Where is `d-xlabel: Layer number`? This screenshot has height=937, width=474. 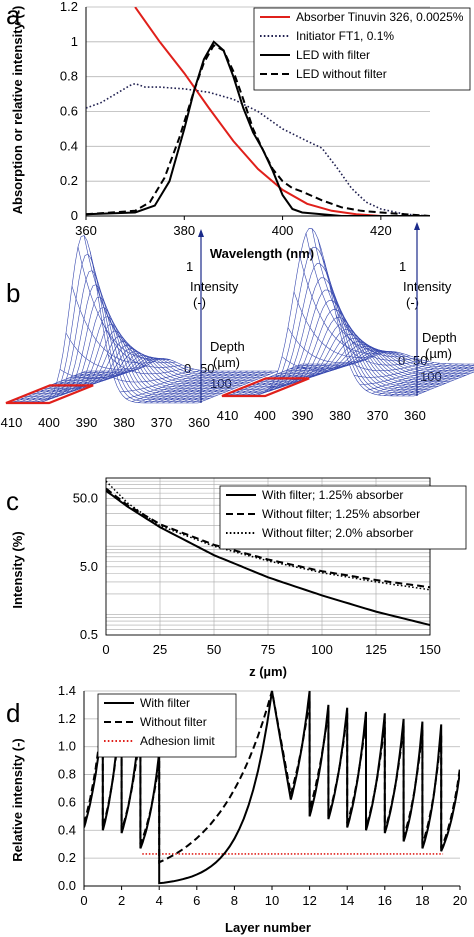
d-xlabel: Layer number is located at coordinates (268, 927).